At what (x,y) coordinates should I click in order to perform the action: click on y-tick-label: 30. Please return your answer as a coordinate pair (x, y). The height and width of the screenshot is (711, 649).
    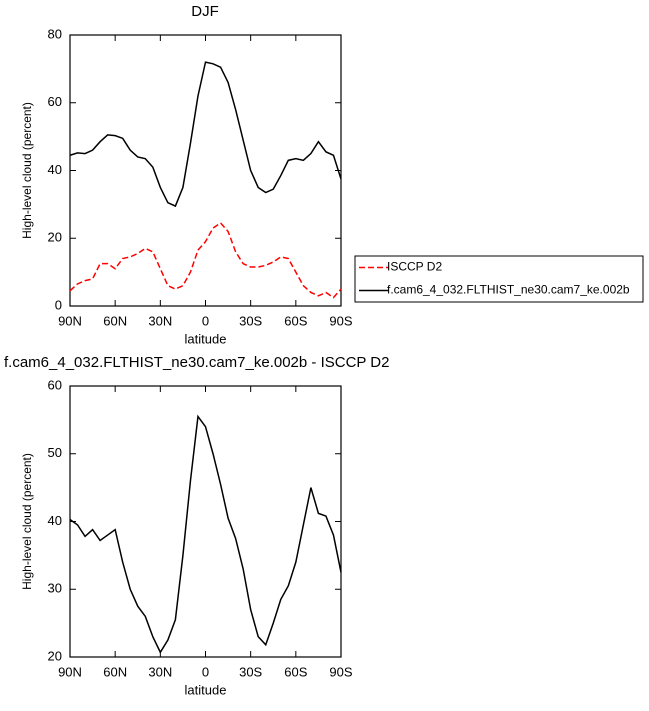
    Looking at the image, I should click on (55, 588).